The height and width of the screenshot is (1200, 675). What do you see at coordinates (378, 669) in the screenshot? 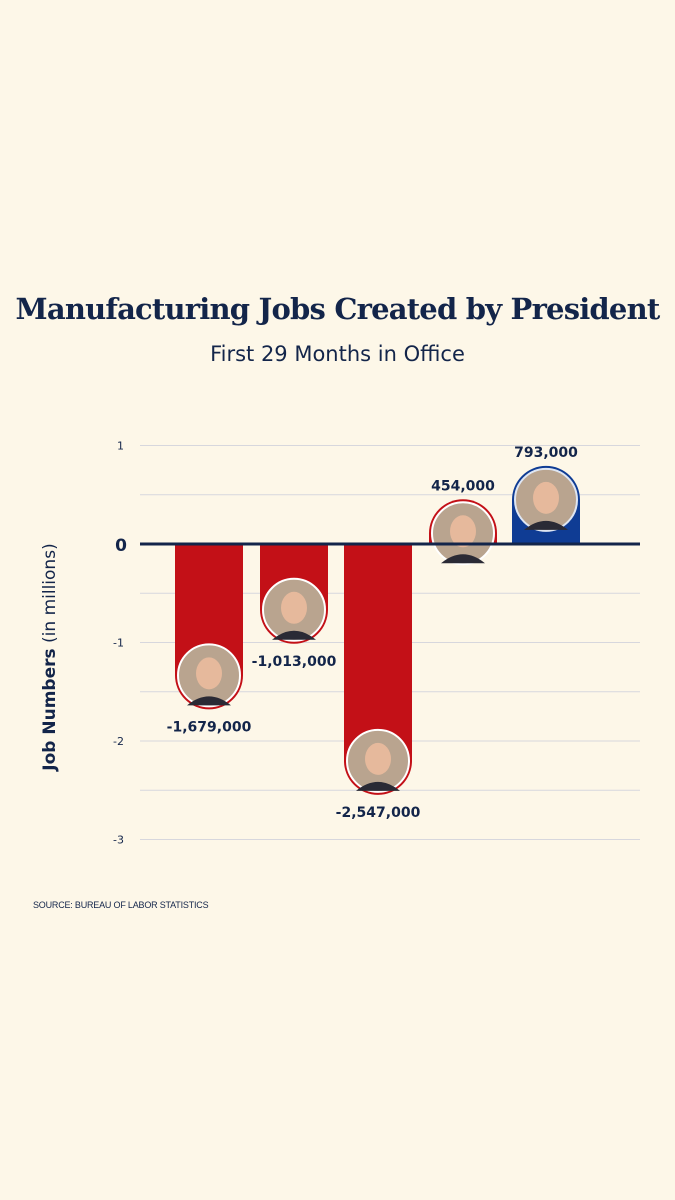
I see `bar` at bounding box center [378, 669].